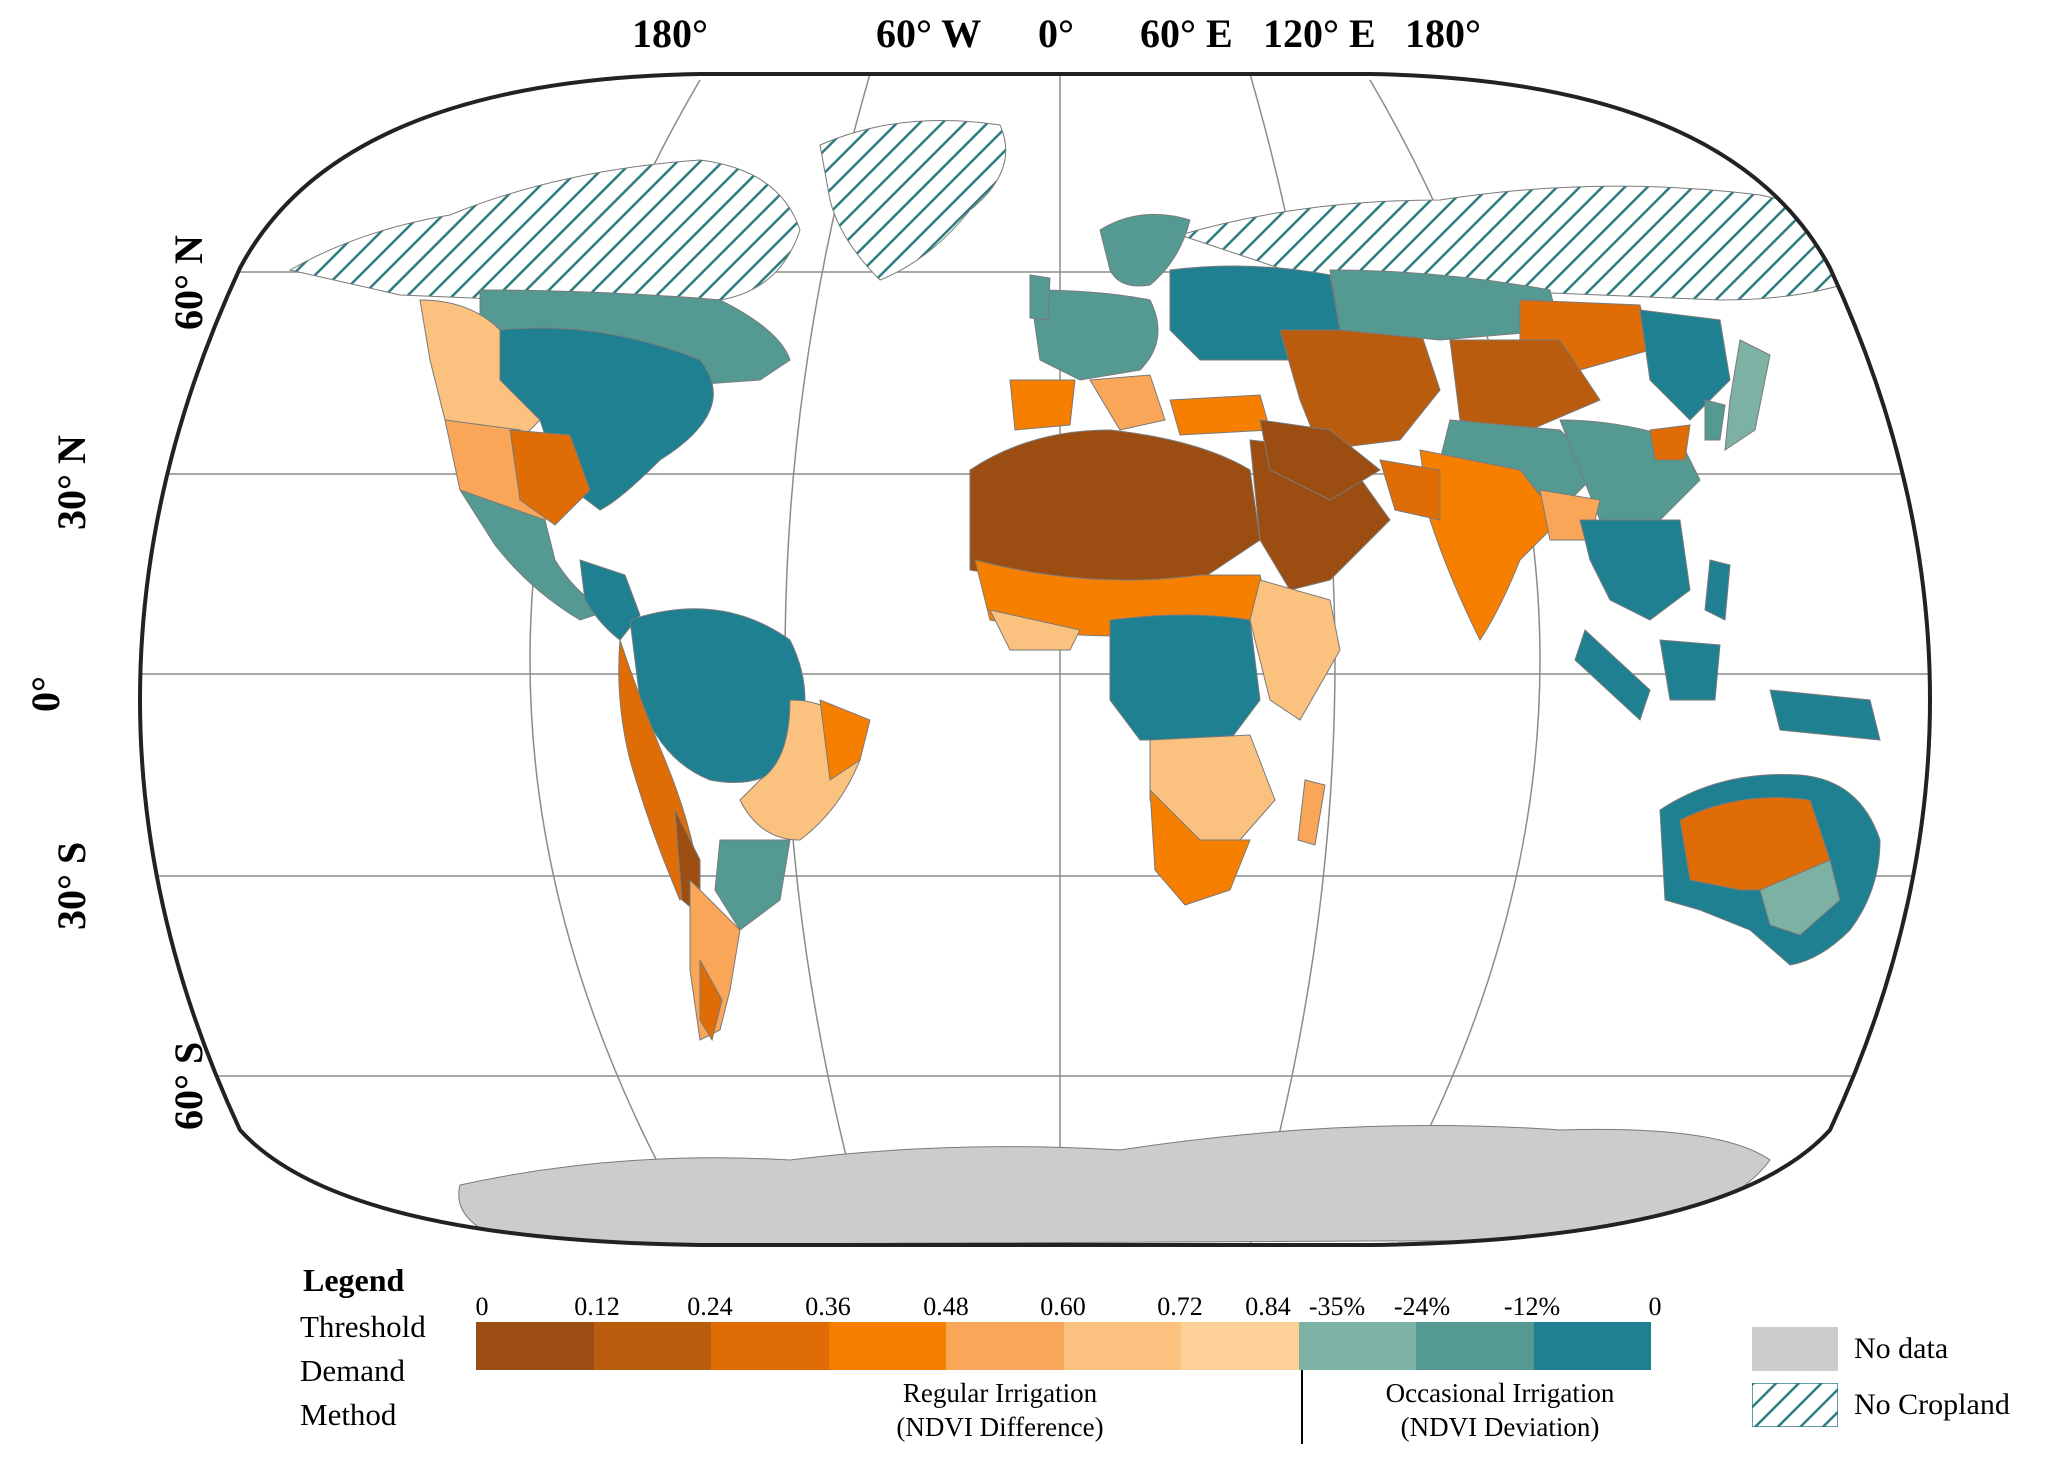 Image resolution: width=2067 pixels, height=1465 pixels. Describe the element at coordinates (1056, 33) in the screenshot. I see `lon-label-0: 0°` at that location.